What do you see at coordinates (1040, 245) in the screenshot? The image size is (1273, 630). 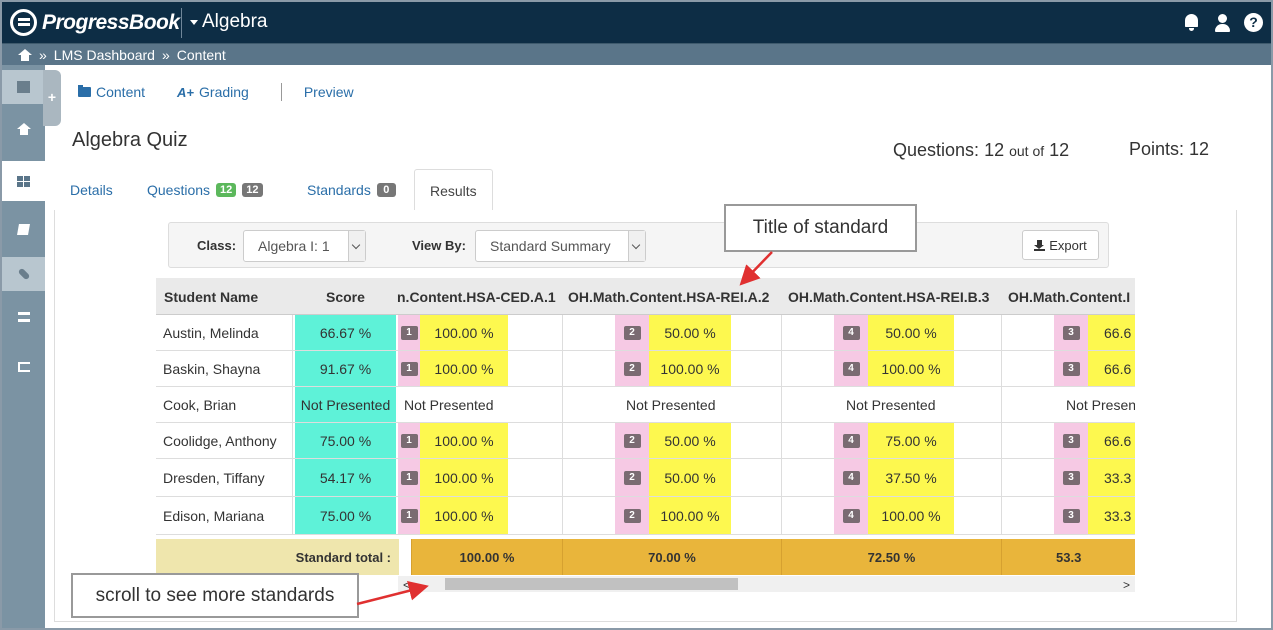 I see `download-icon` at bounding box center [1040, 245].